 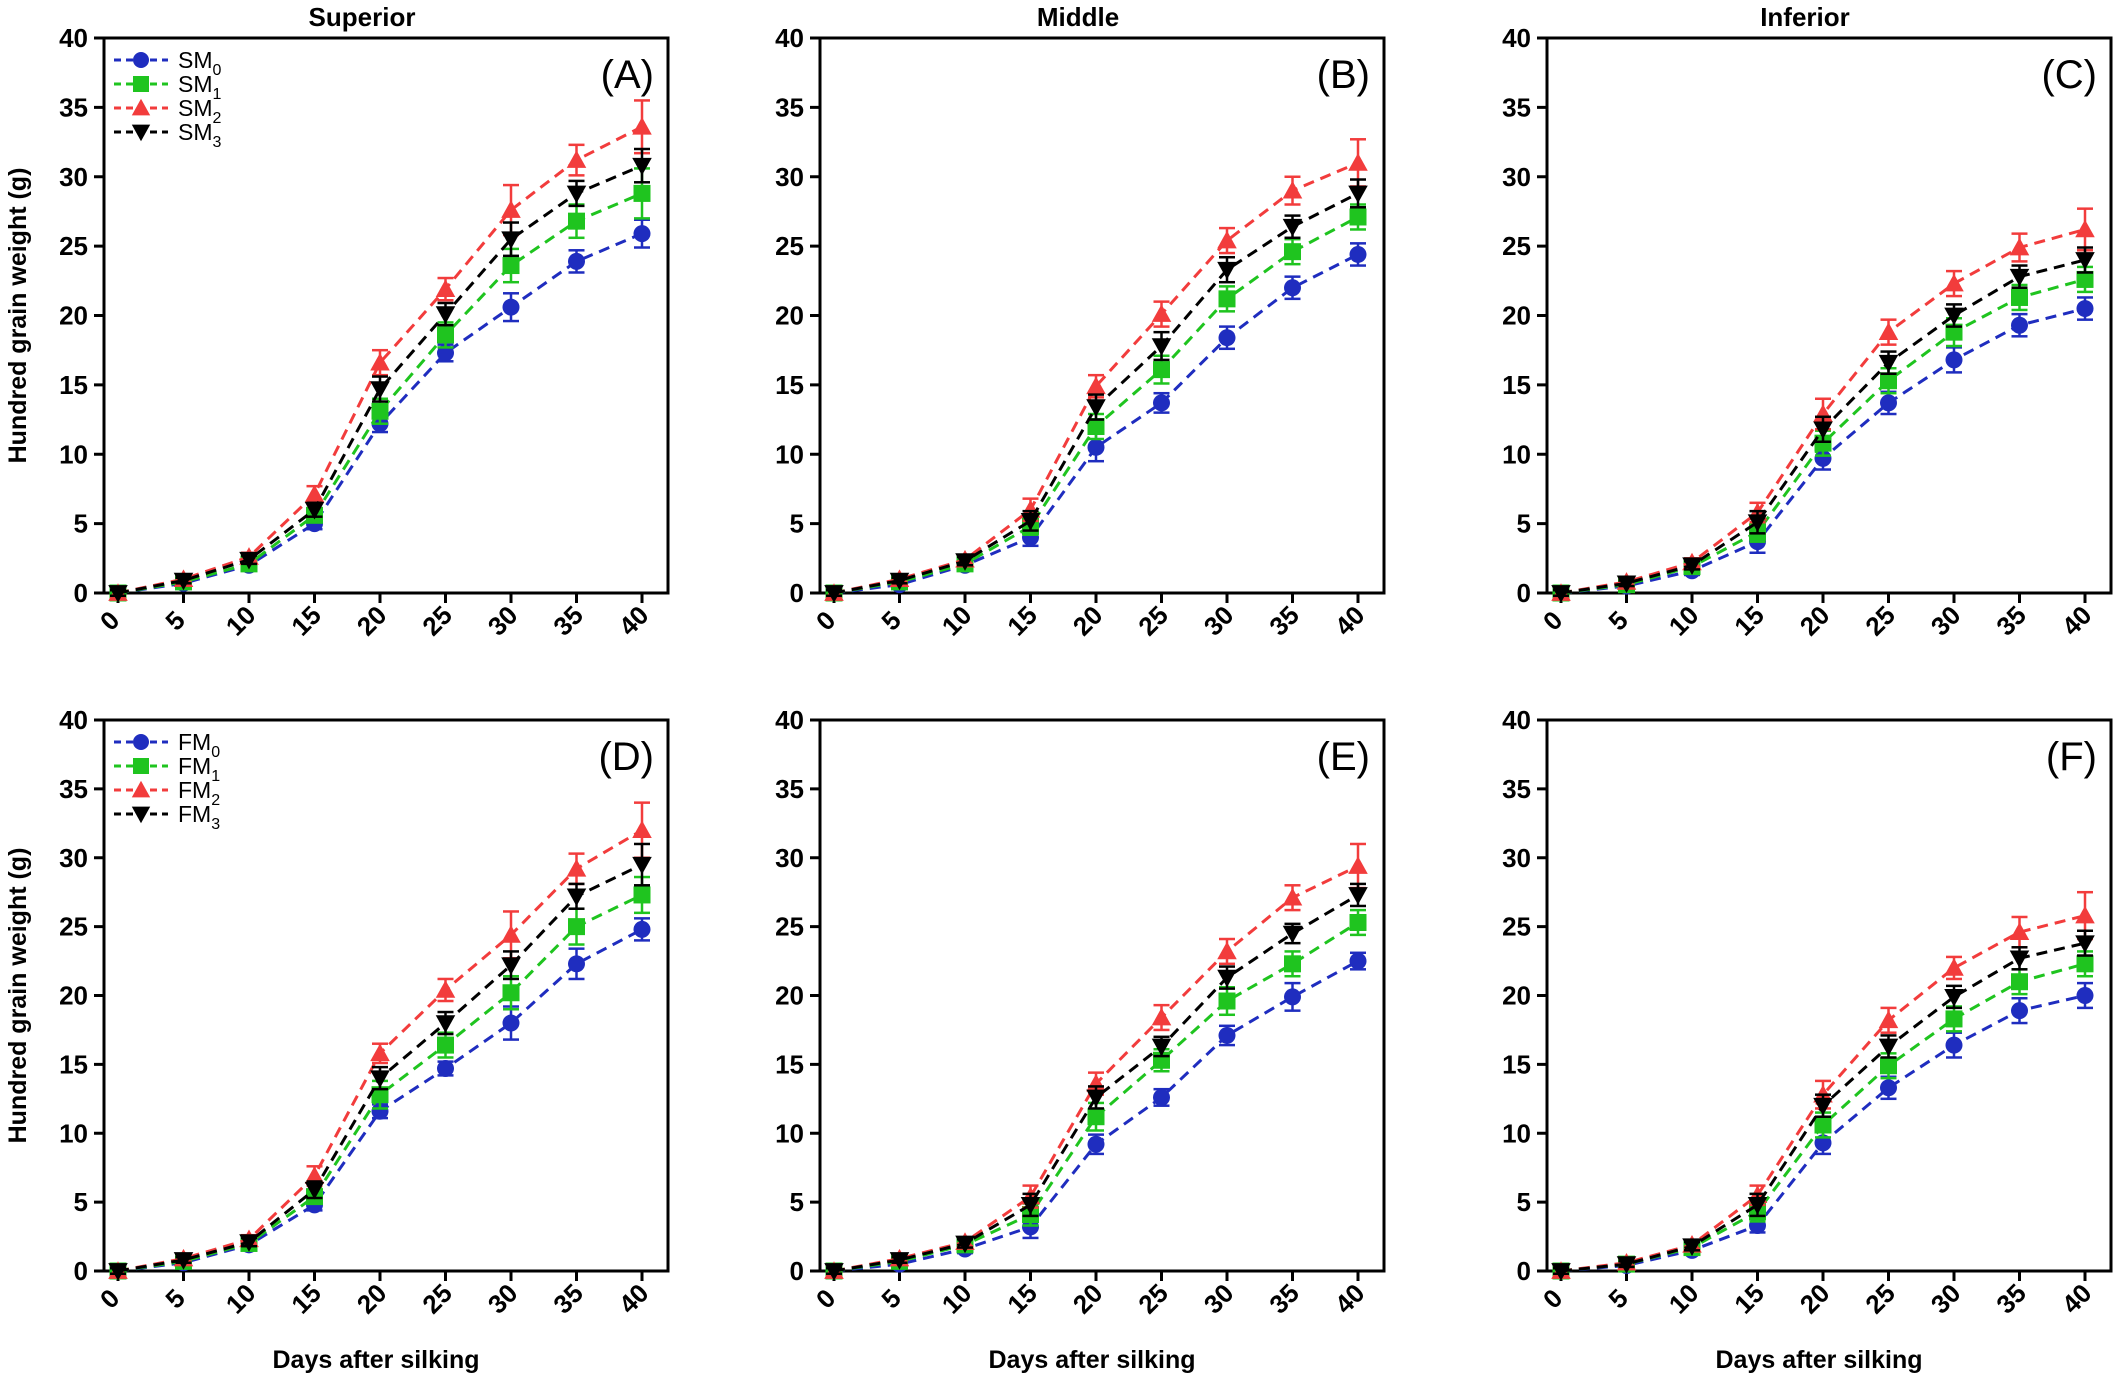 What do you see at coordinates (168, 63) in the screenshot?
I see `legend-item-sm0: SM0` at bounding box center [168, 63].